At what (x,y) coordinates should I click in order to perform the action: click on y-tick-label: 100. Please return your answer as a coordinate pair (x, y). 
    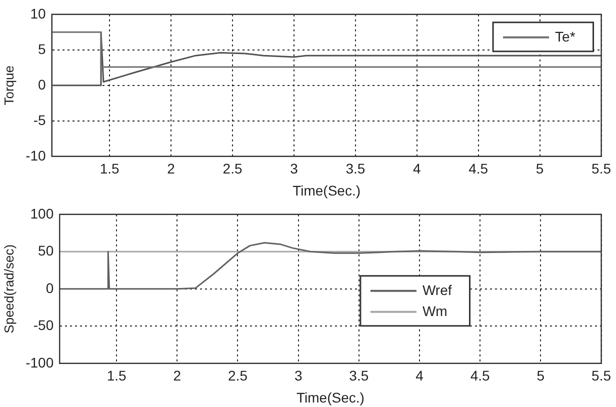
    Looking at the image, I should click on (42, 213).